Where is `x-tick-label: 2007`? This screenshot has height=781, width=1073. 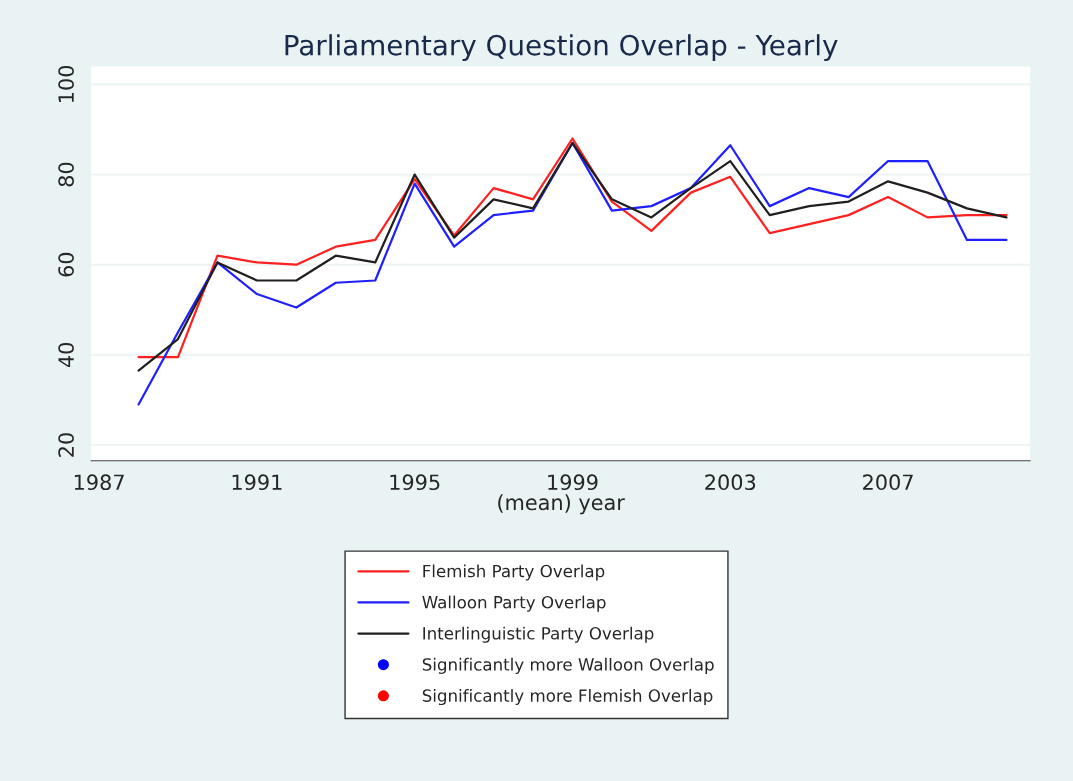 x-tick-label: 2007 is located at coordinates (888, 482).